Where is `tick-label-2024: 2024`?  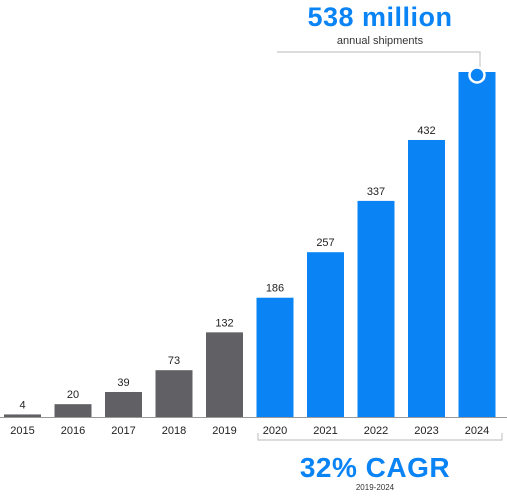 tick-label-2024: 2024 is located at coordinates (477, 431).